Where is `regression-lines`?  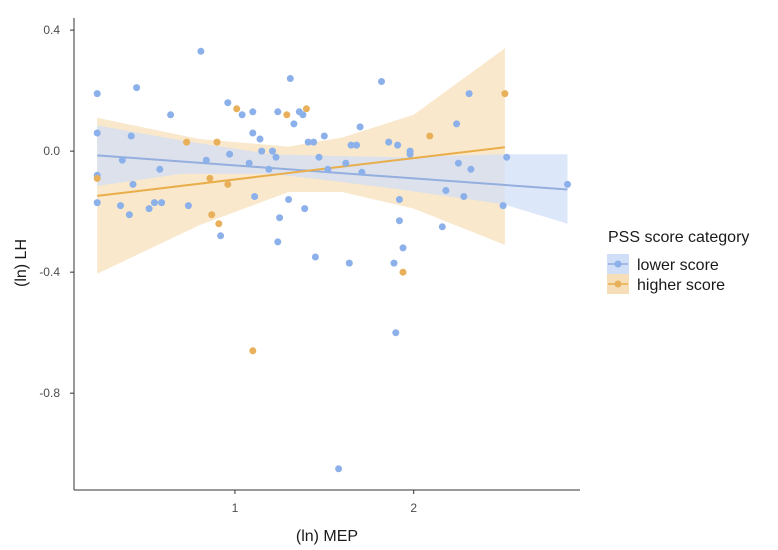 regression-lines is located at coordinates (332, 171).